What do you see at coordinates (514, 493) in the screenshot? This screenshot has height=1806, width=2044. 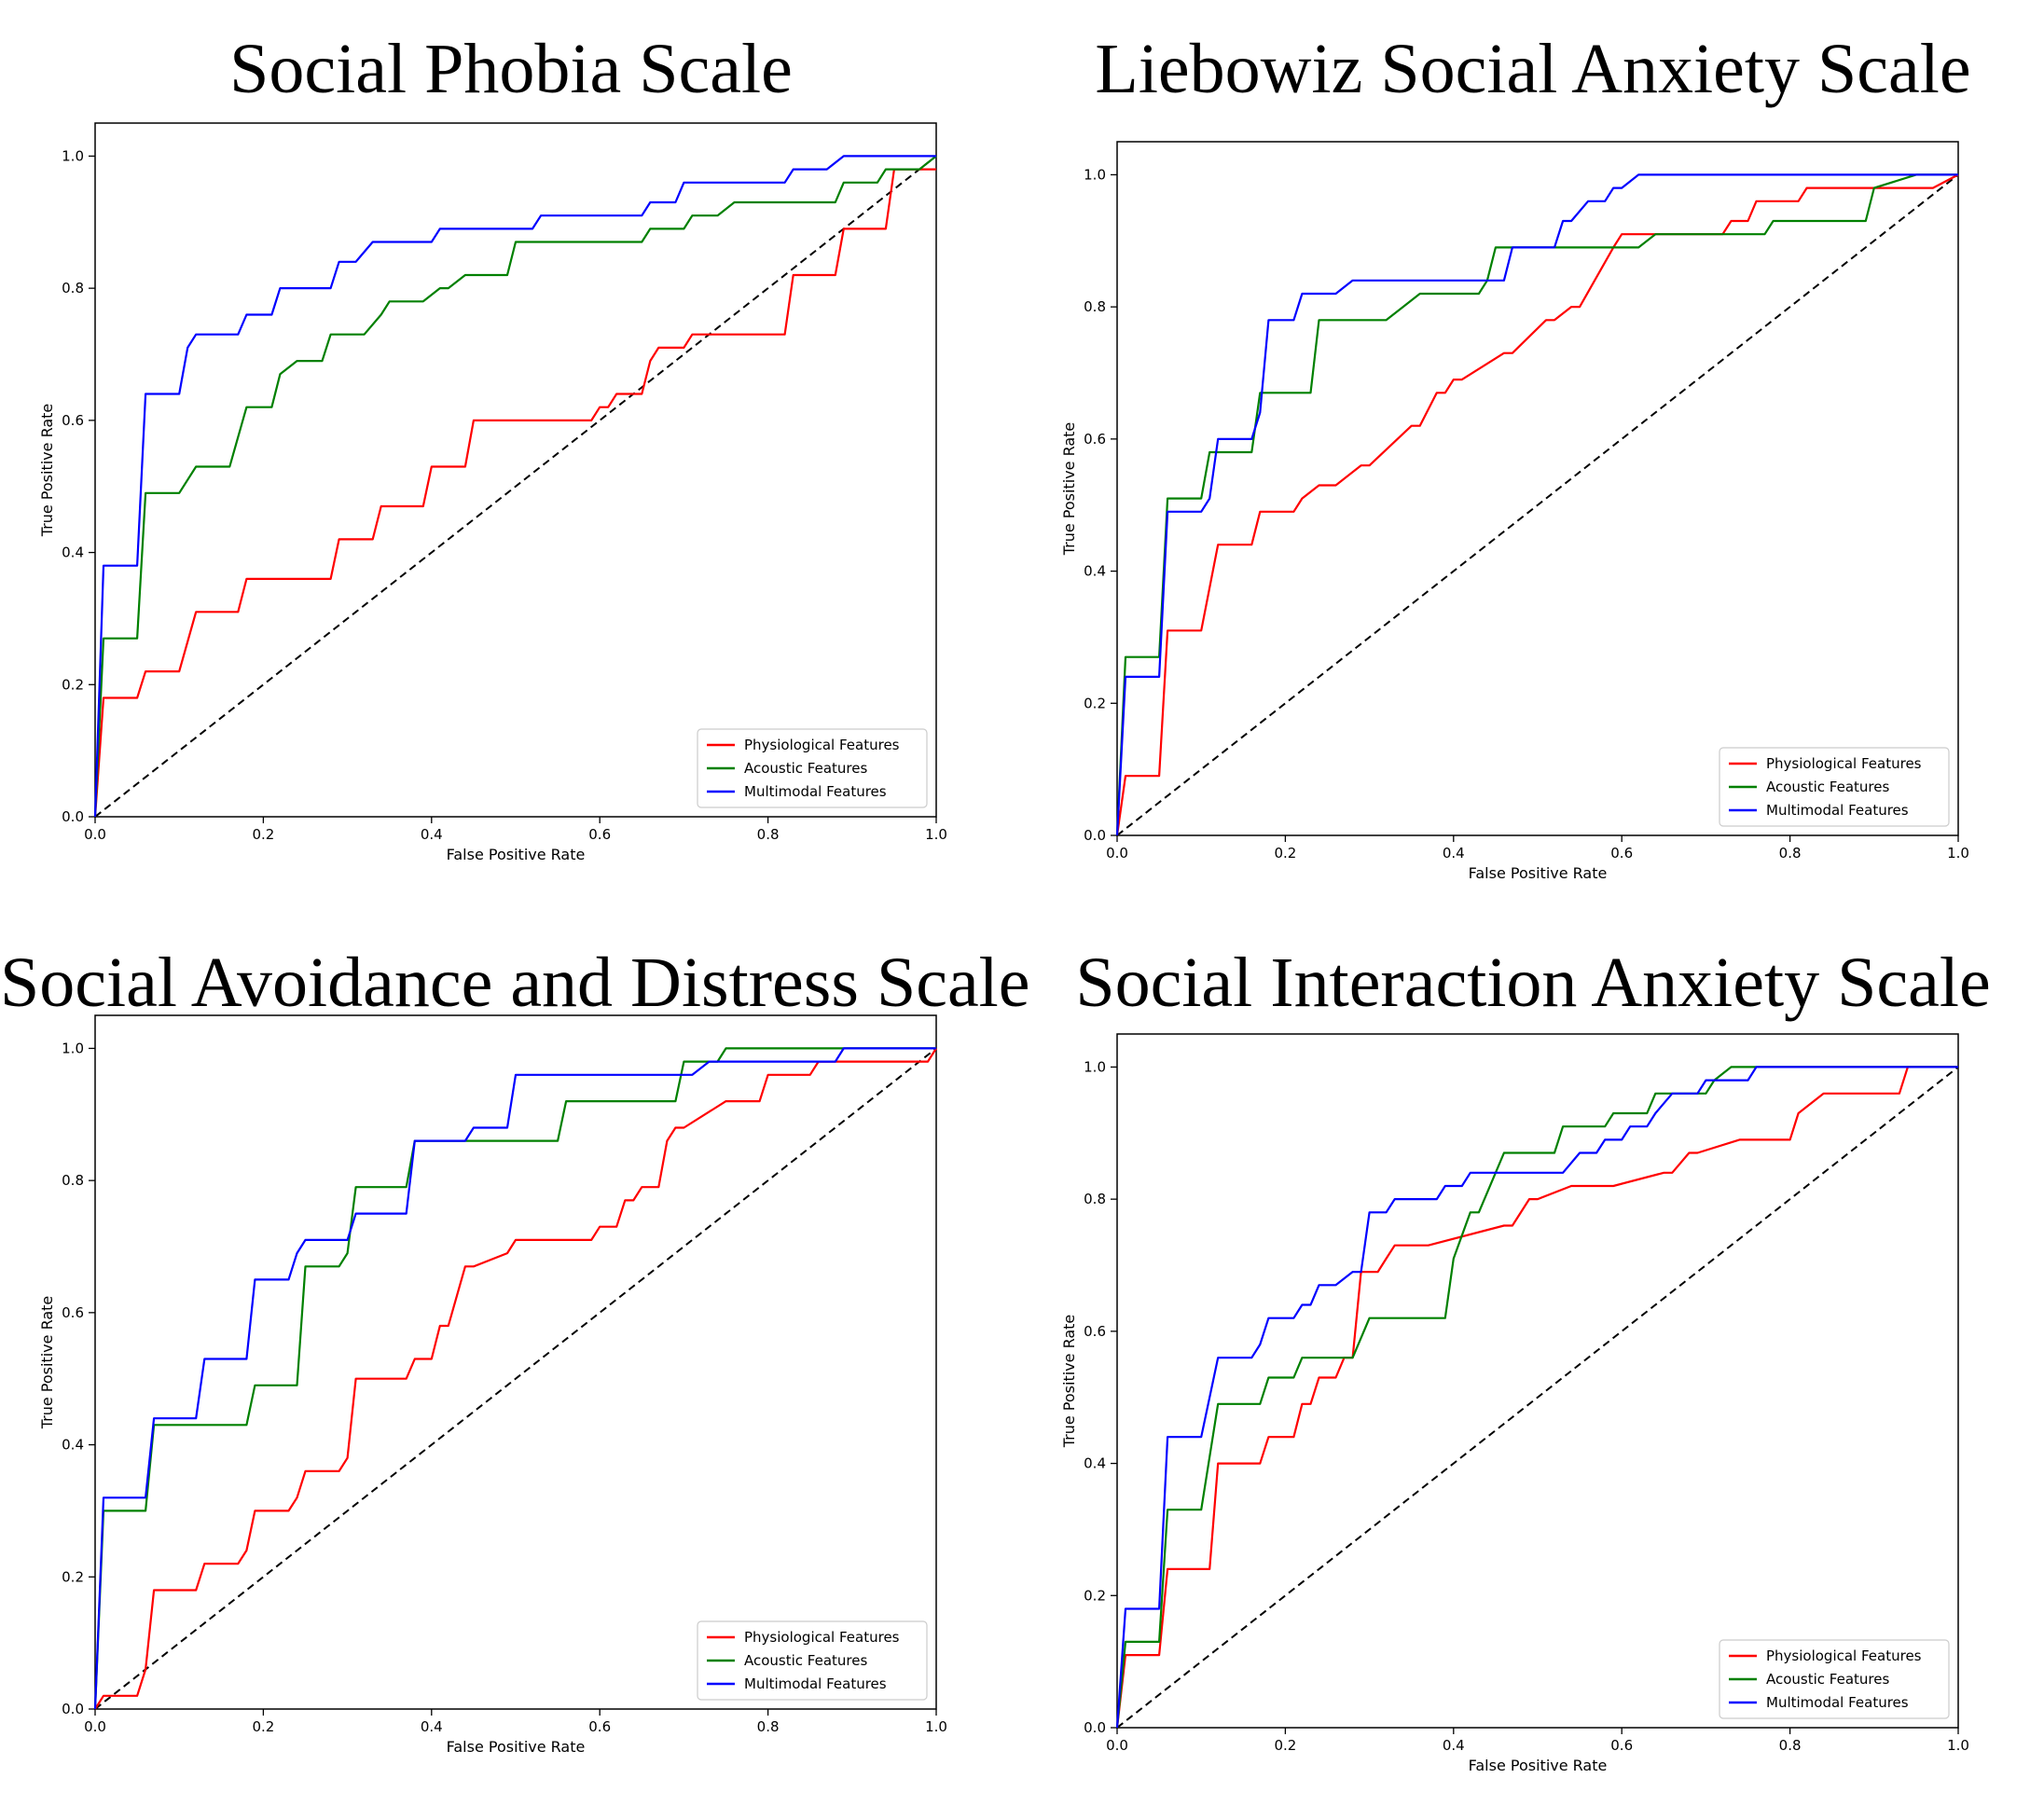 I see `series-line-physiological-features` at bounding box center [514, 493].